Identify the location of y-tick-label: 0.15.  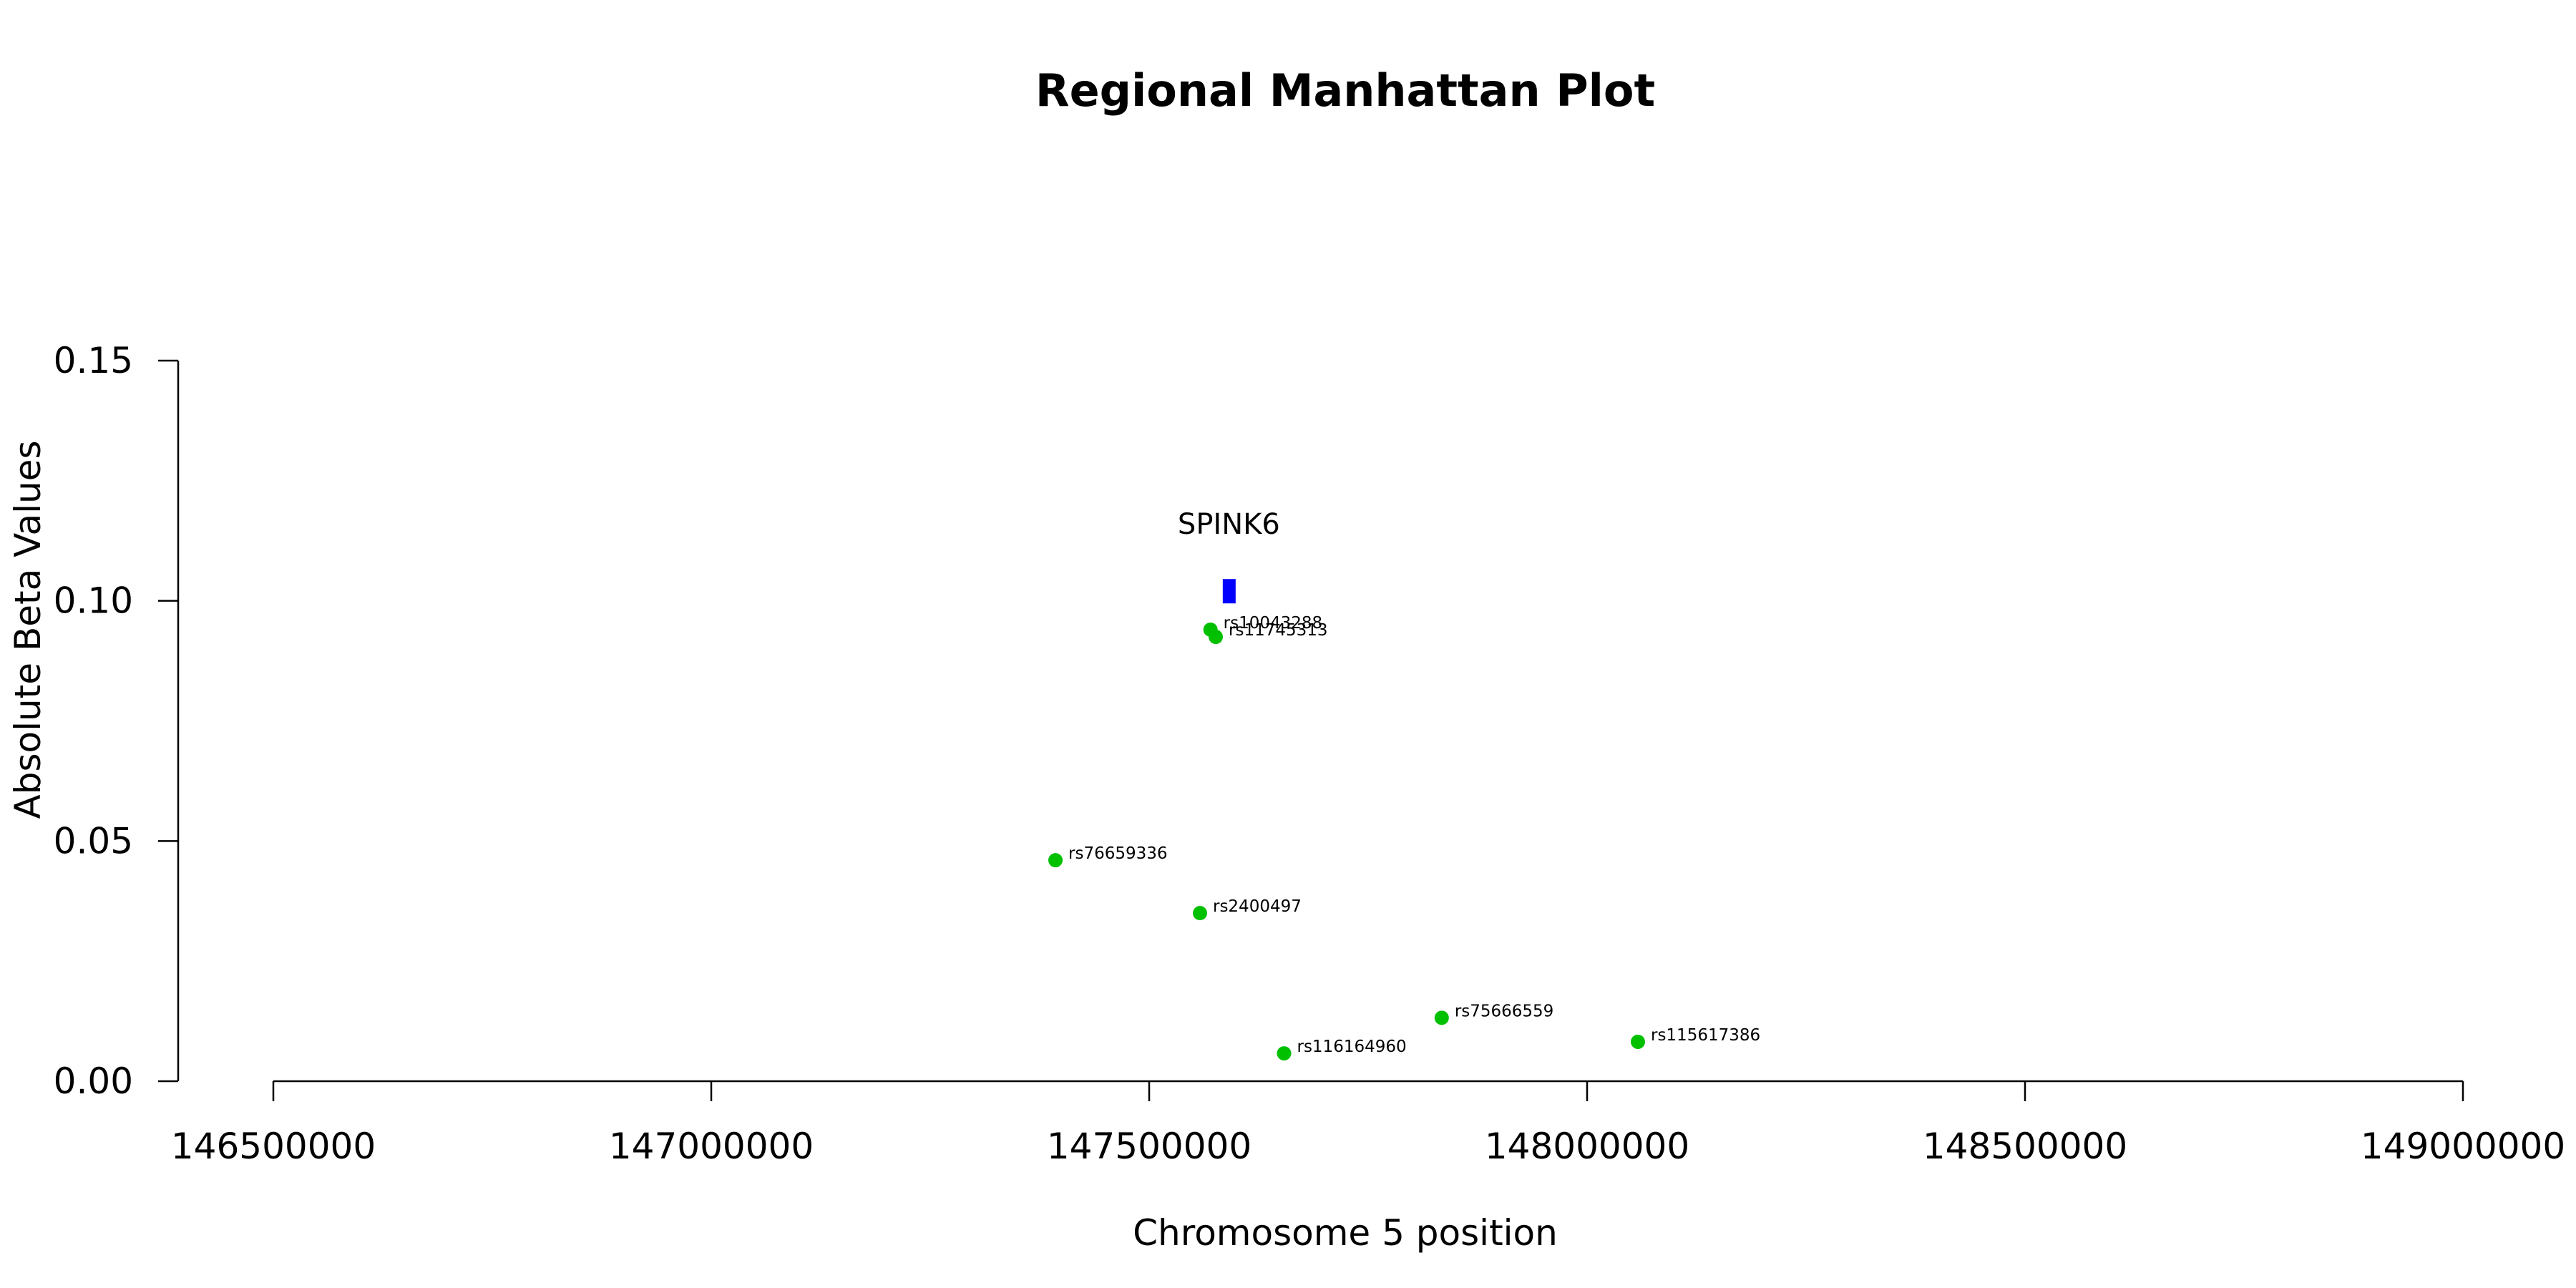
(93, 360).